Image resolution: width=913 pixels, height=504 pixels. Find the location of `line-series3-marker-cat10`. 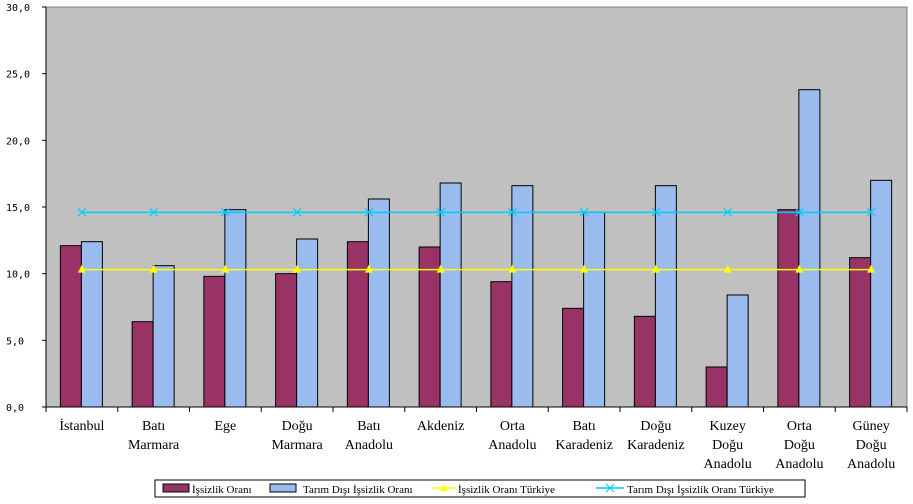

line-series3-marker-cat10 is located at coordinates (799, 212).